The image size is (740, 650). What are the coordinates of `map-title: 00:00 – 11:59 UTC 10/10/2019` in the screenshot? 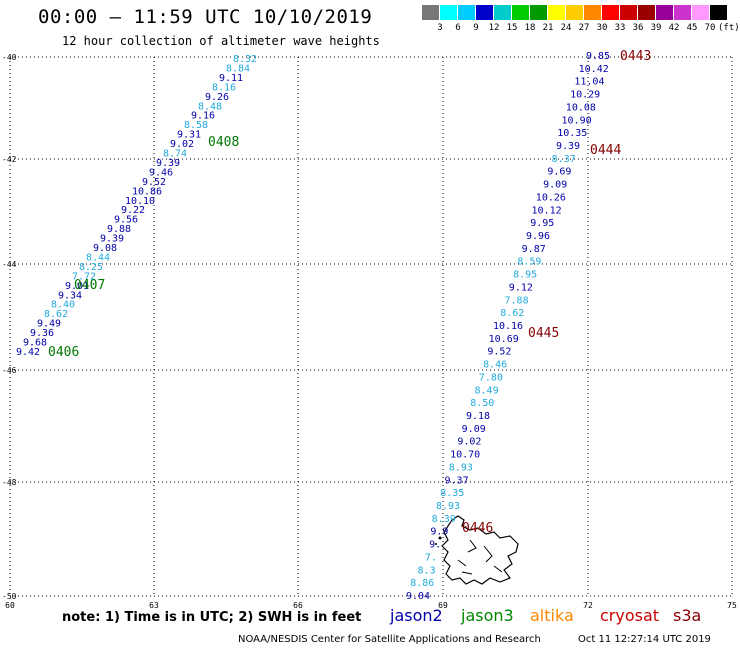 It's located at (205, 17).